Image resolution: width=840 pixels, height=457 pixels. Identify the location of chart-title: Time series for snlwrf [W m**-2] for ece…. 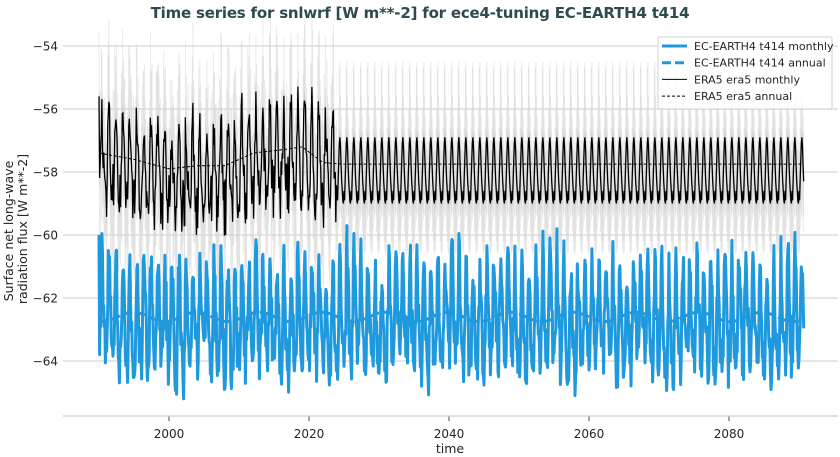
(420, 13).